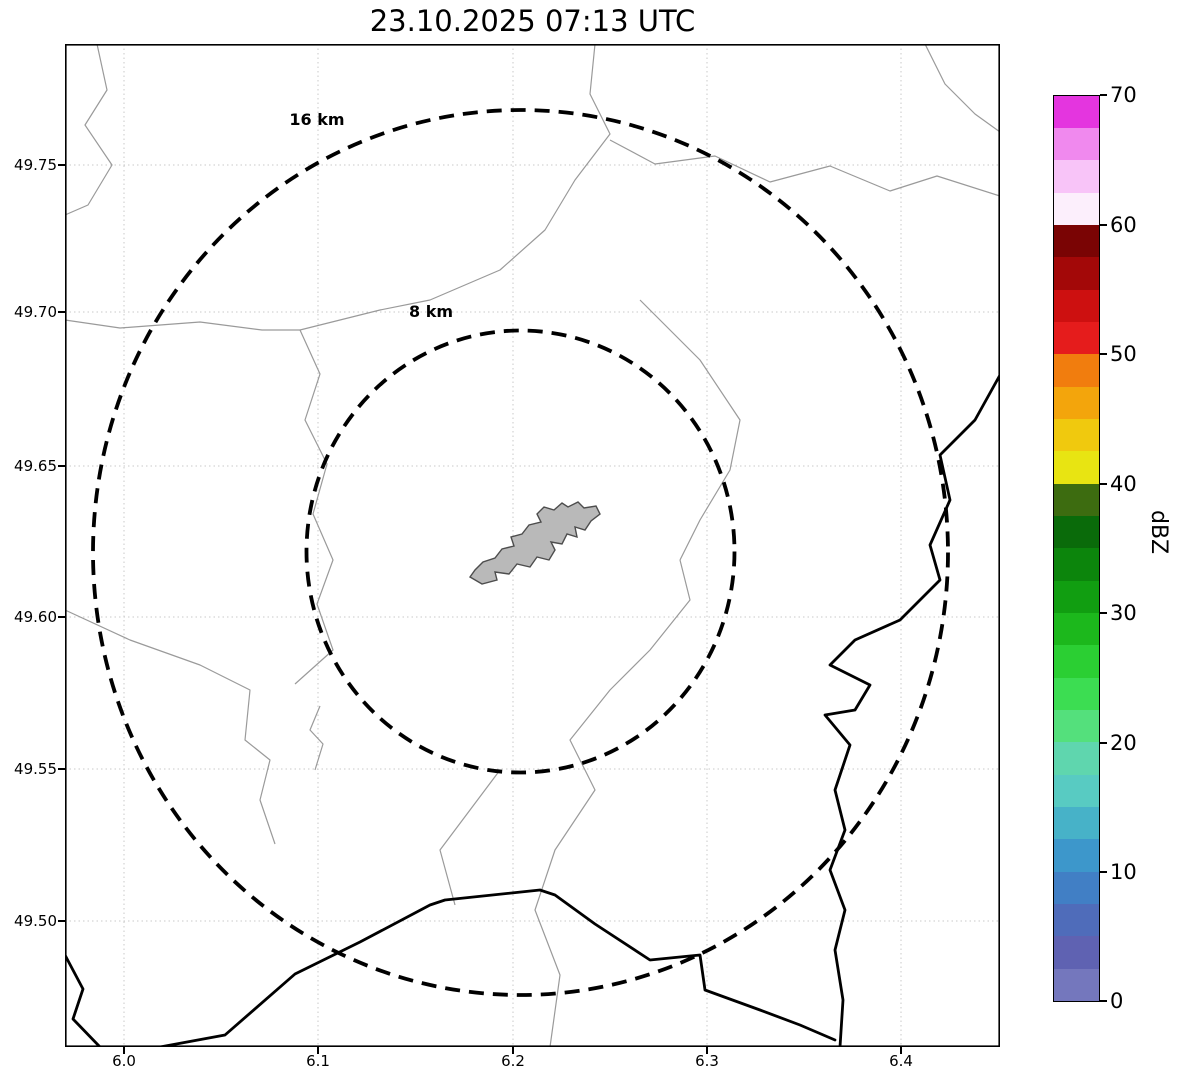 The width and height of the screenshot is (1188, 1084). I want to click on colorbar, so click(1076, 548).